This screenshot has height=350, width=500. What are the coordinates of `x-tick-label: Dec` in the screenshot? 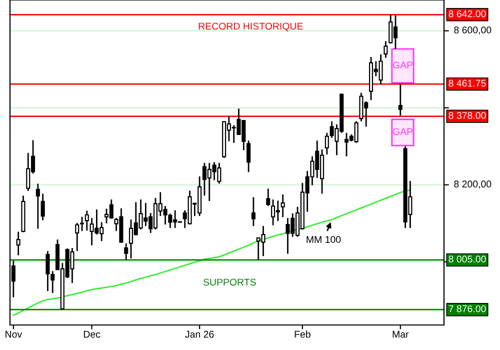 It's located at (92, 334).